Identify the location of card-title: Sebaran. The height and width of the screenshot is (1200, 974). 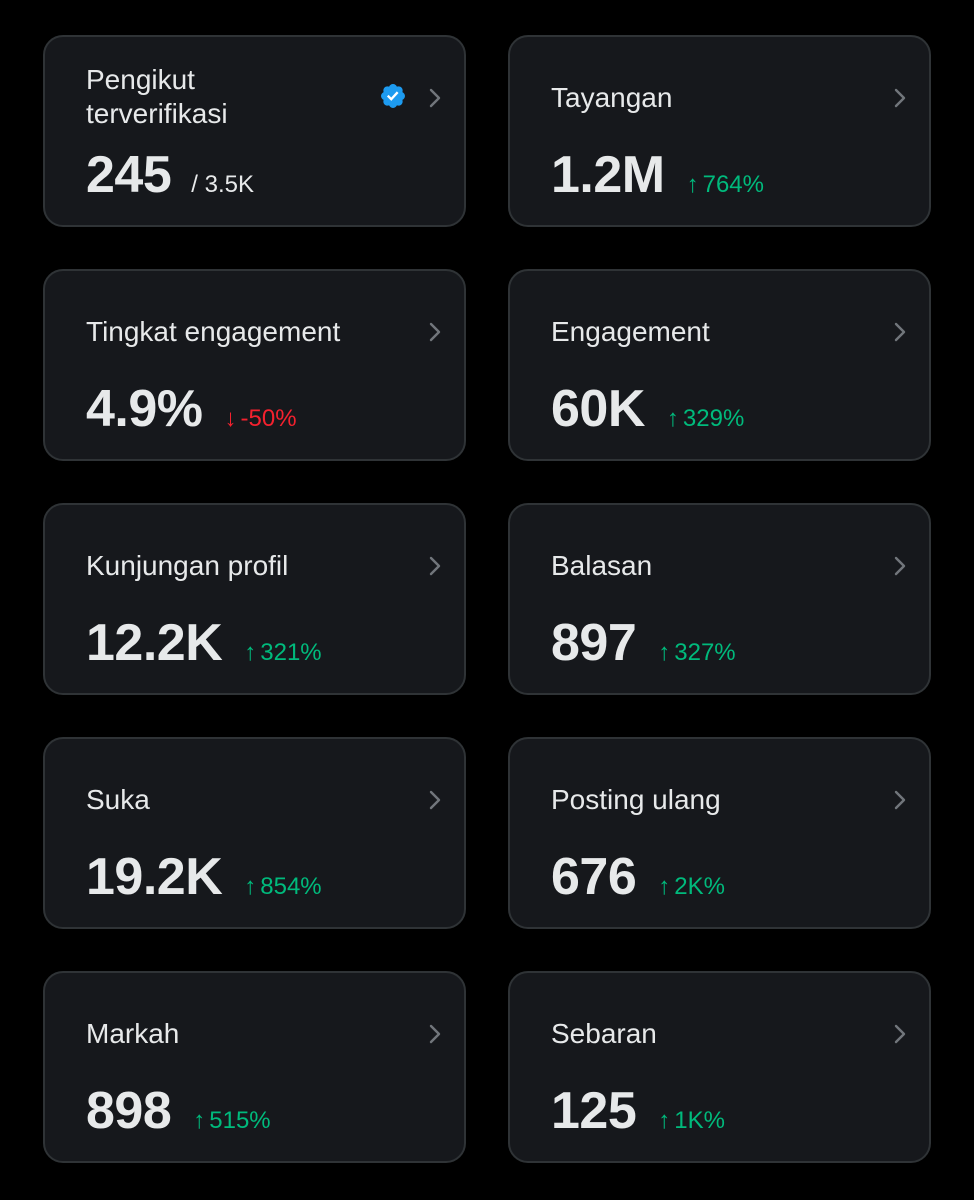
(604, 1033).